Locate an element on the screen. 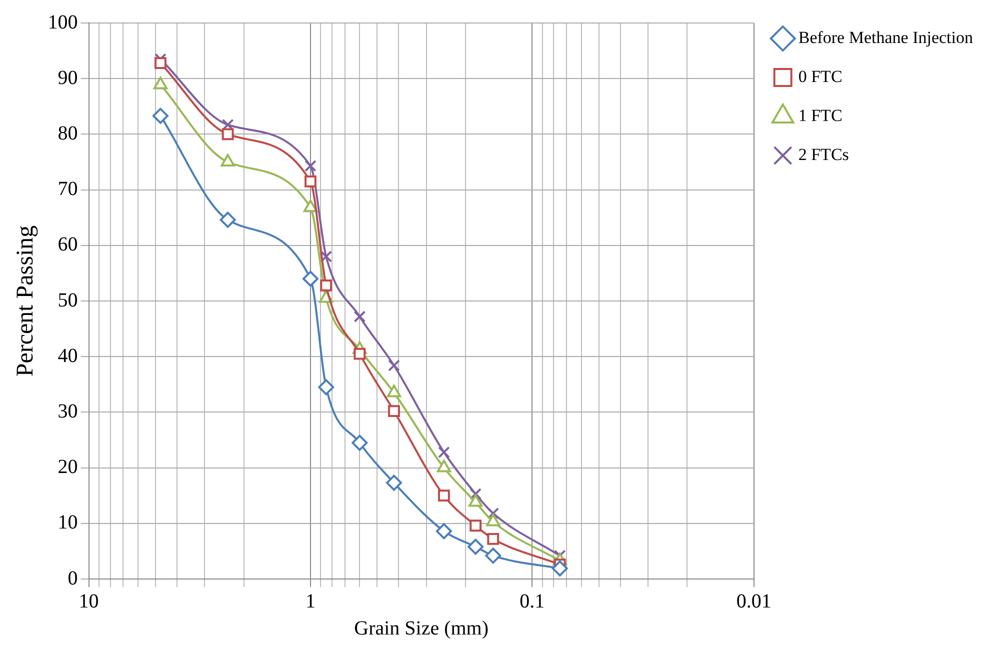 Image resolution: width=991 pixels, height=649 pixels. y-tick-label: 0 is located at coordinates (73, 578).